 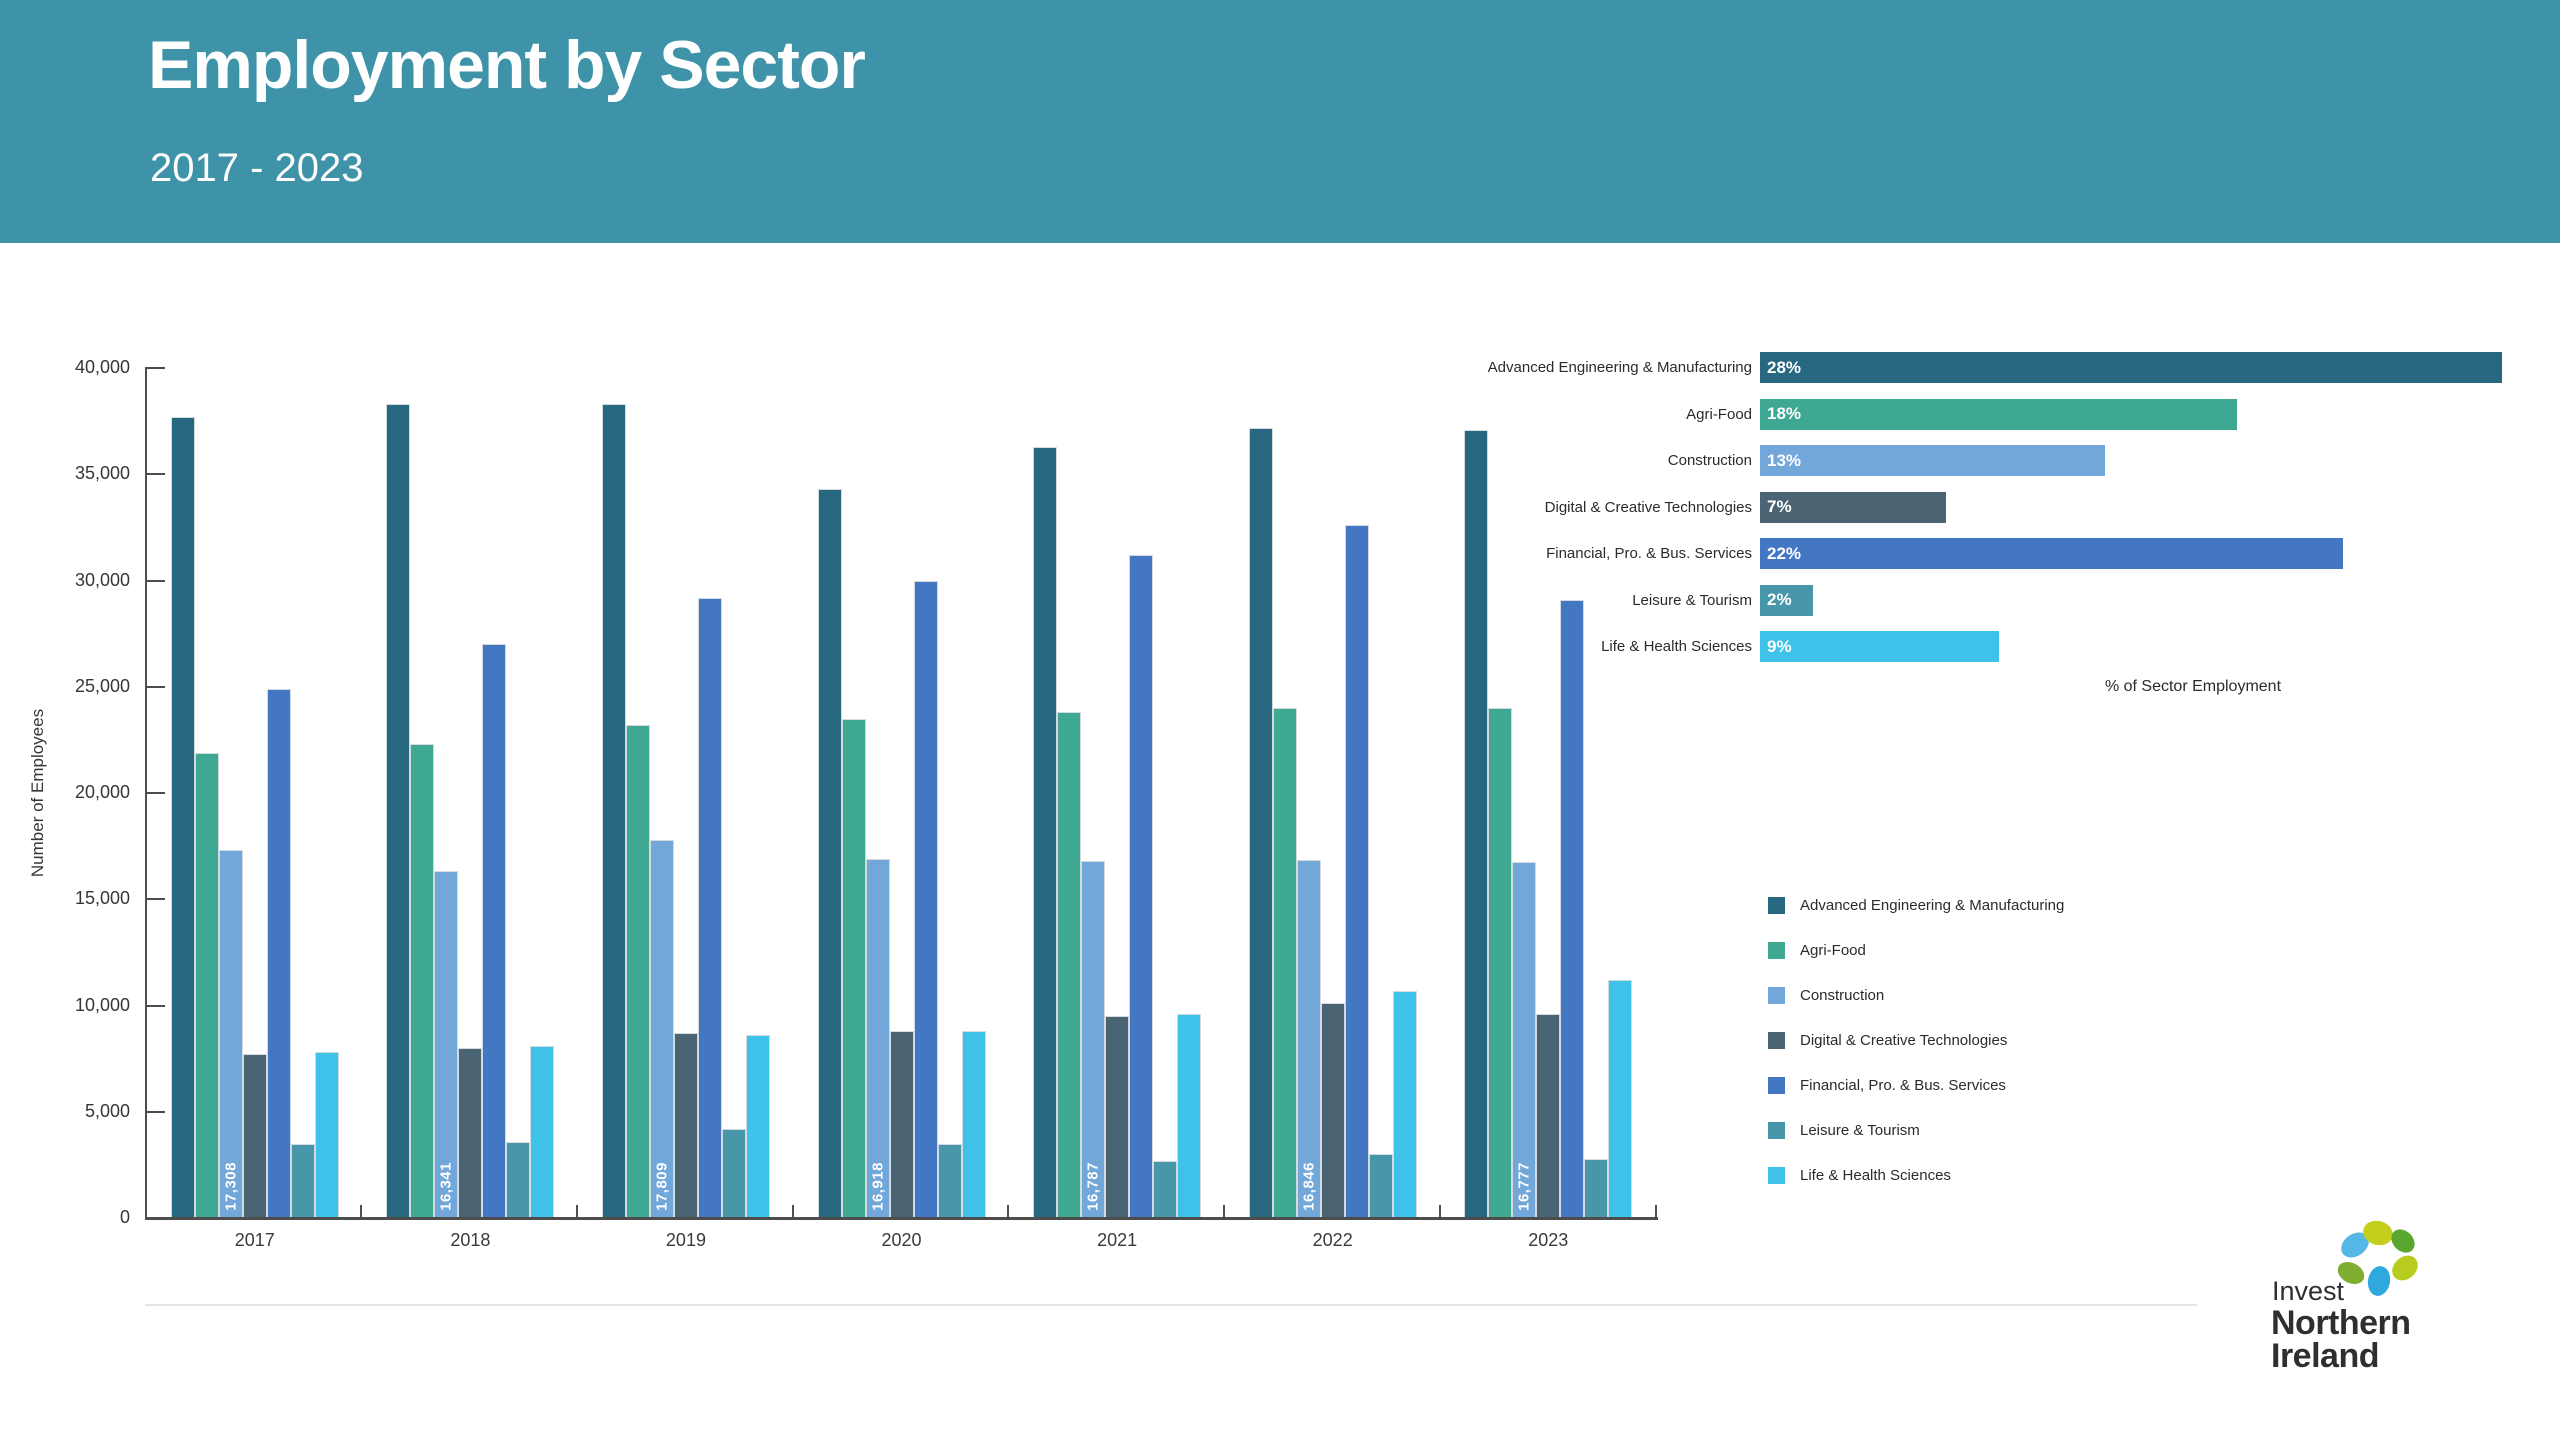 I want to click on sector-label: Advanced Engineering & Manufacturing, so click(x=1619, y=367).